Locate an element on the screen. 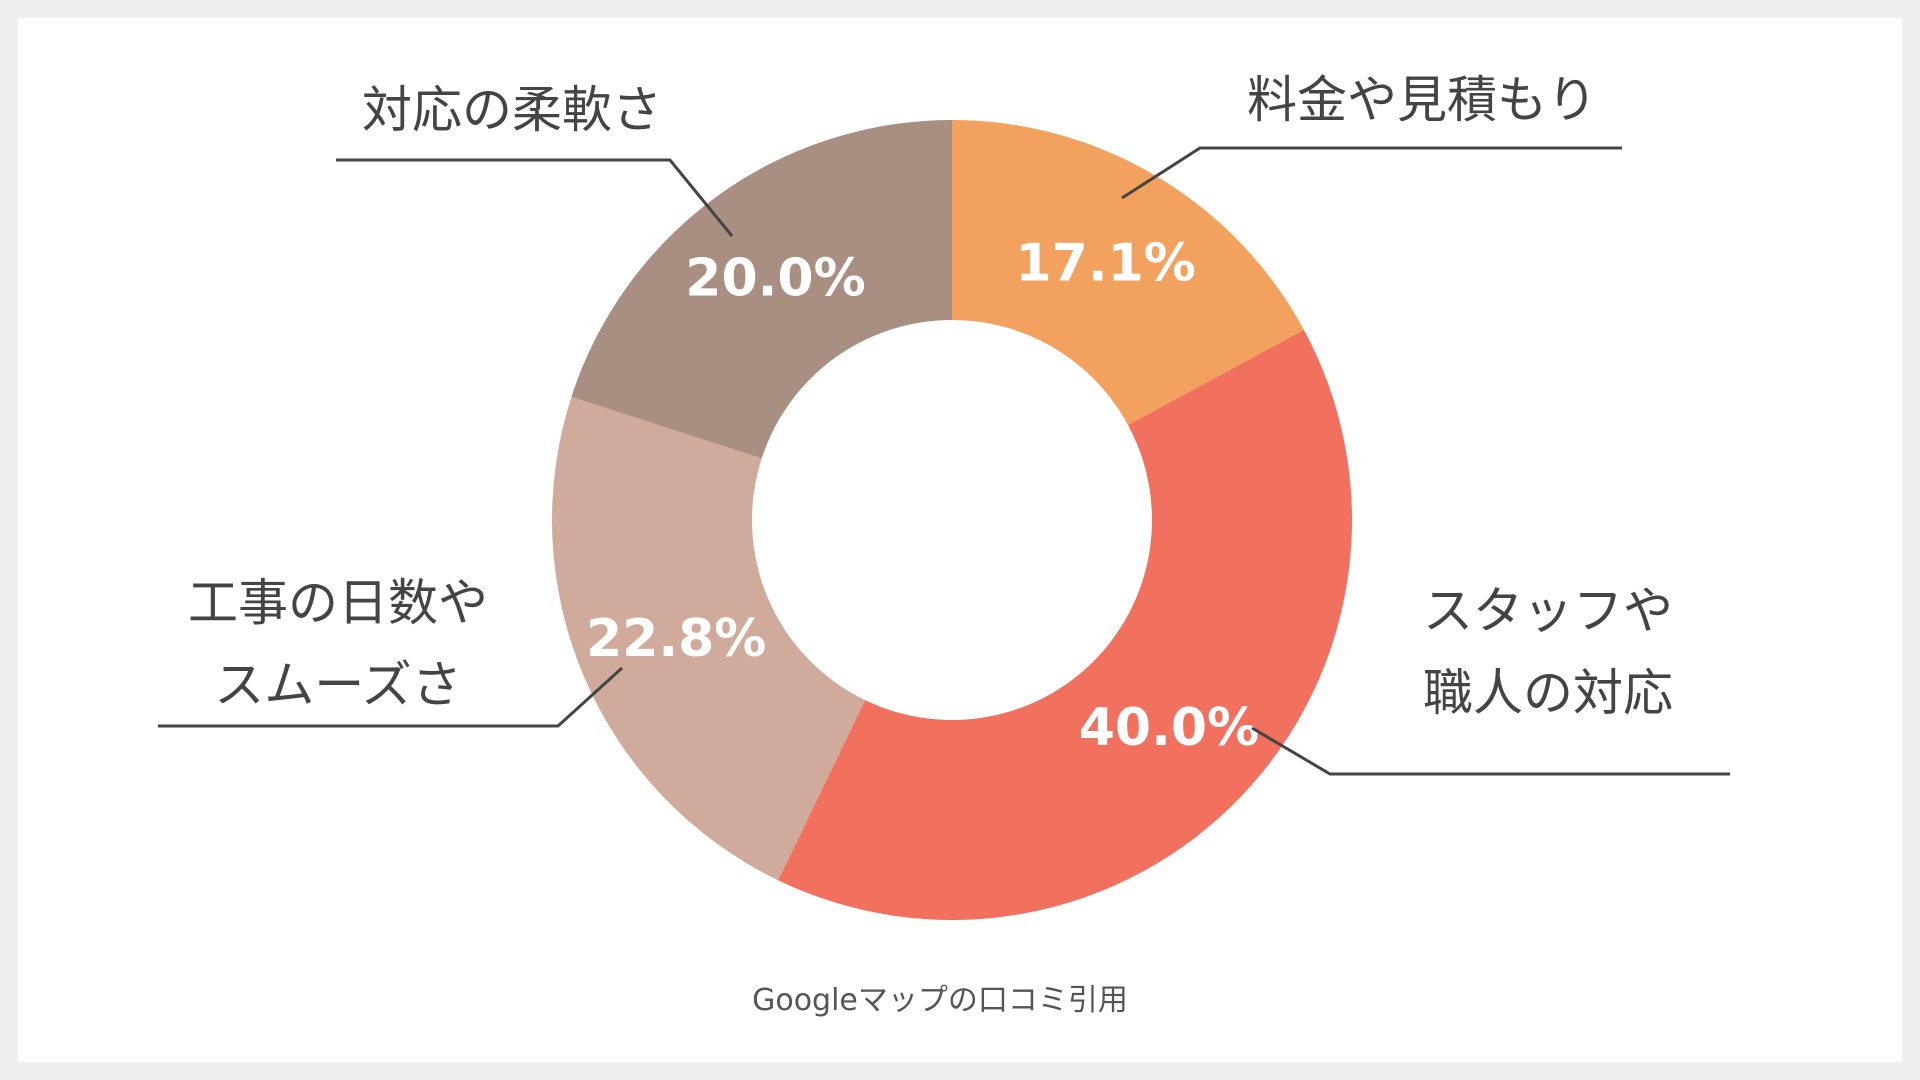 The image size is (1920, 1080). slice-category-label: スタッフや is located at coordinates (1548, 611).